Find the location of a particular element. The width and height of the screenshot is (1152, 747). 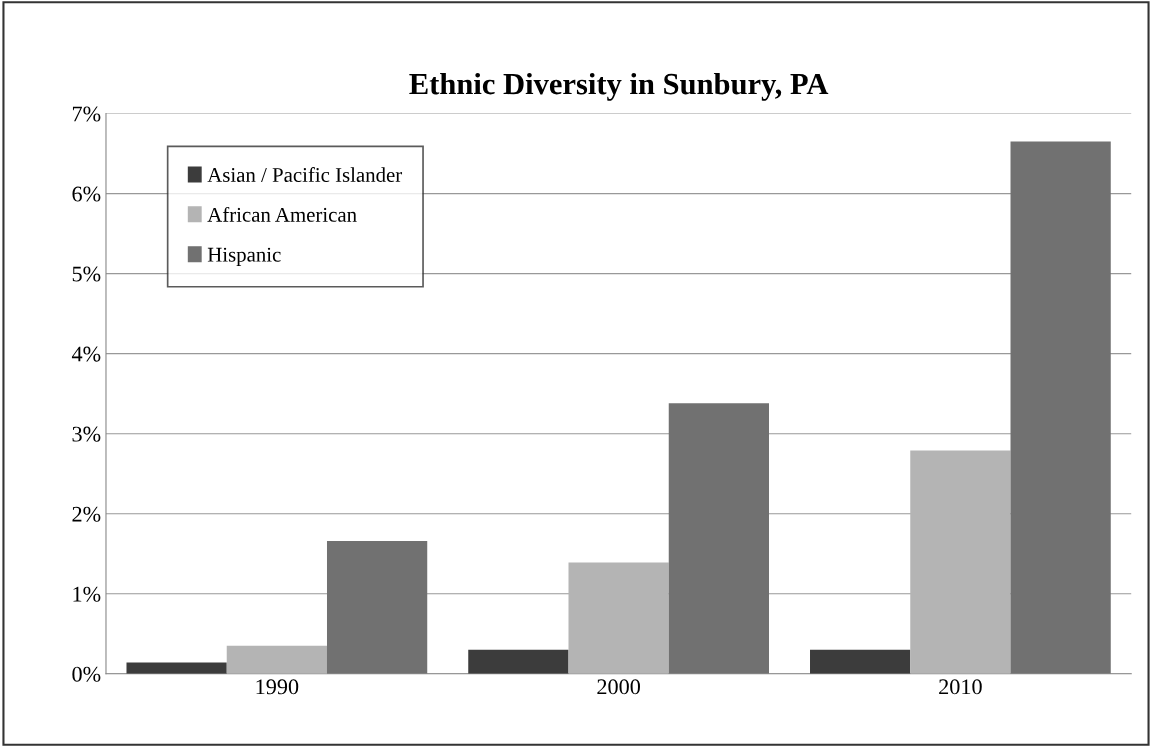

y-tick-label: 1% is located at coordinates (87, 594).